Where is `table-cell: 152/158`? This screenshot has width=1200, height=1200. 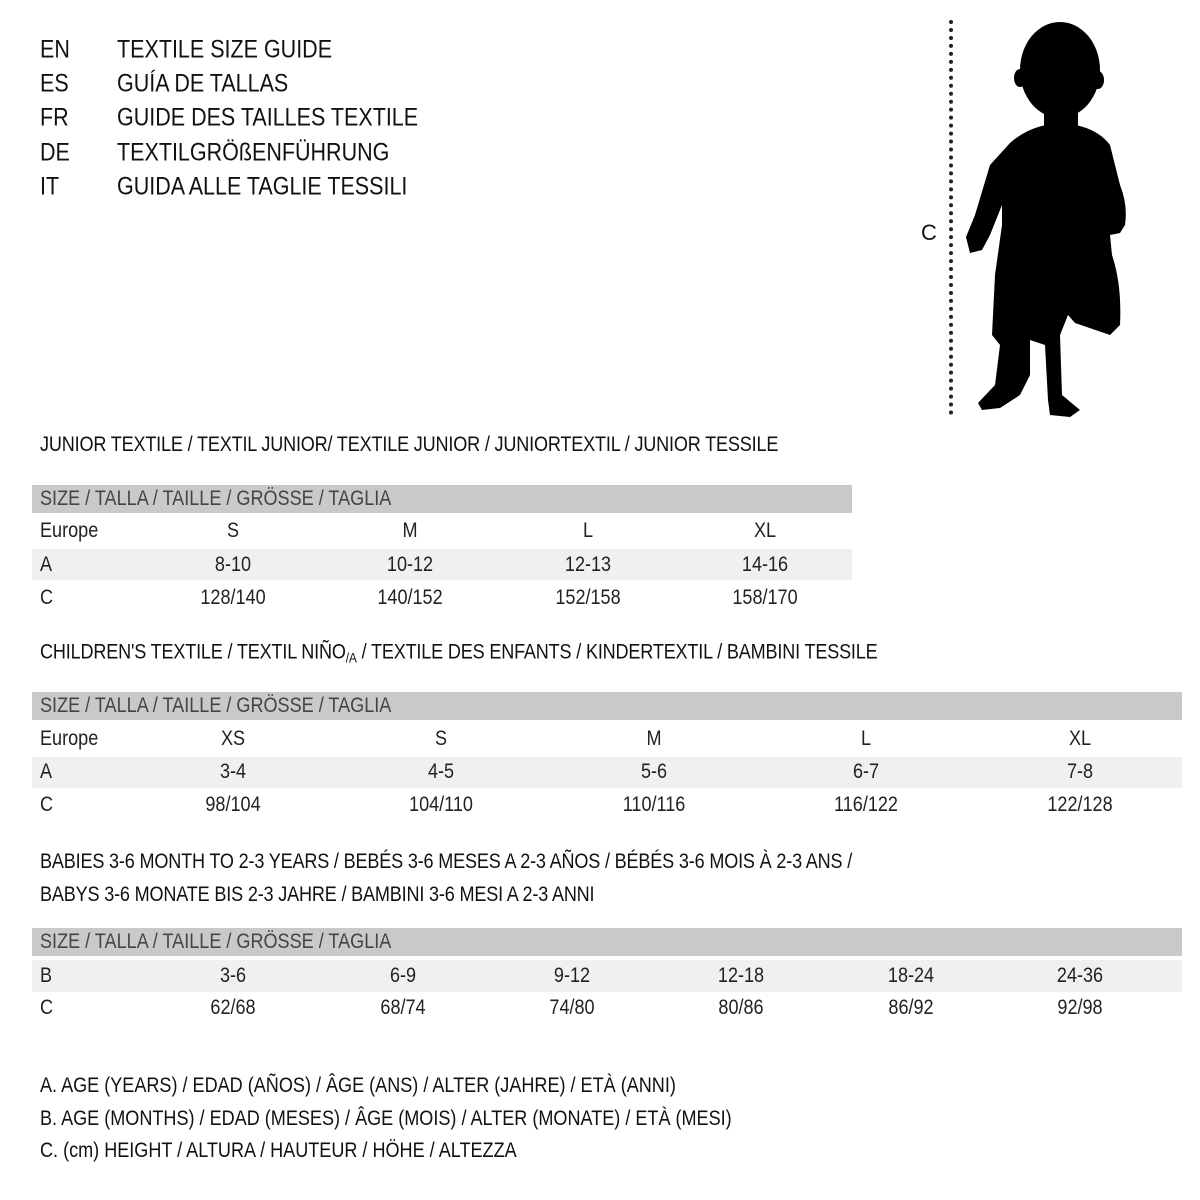 table-cell: 152/158 is located at coordinates (588, 597).